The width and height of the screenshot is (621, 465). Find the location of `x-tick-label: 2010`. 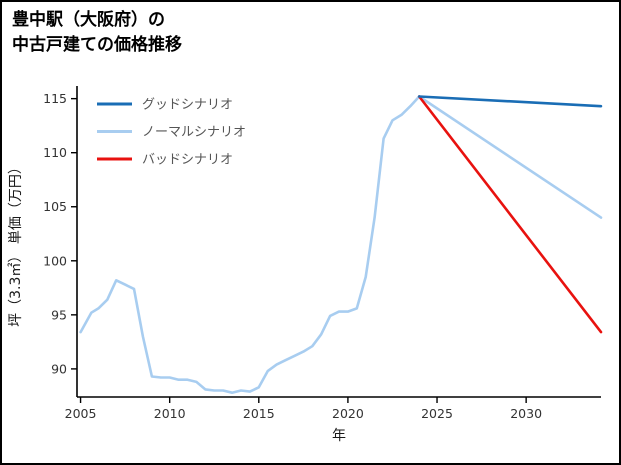

x-tick-label: 2010 is located at coordinates (170, 413).